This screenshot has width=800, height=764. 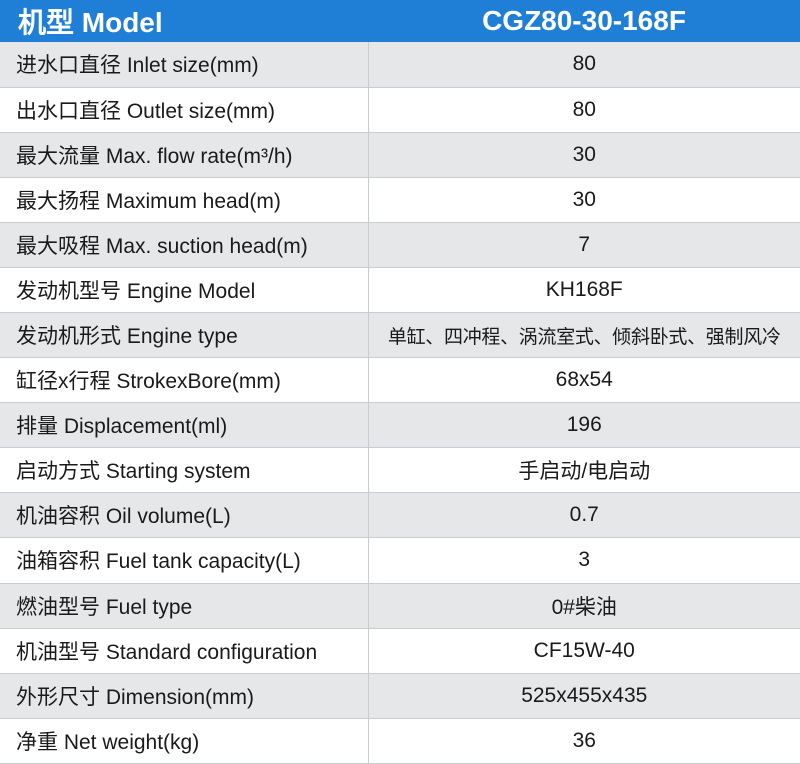 I want to click on row-value: 7, so click(x=584, y=245).